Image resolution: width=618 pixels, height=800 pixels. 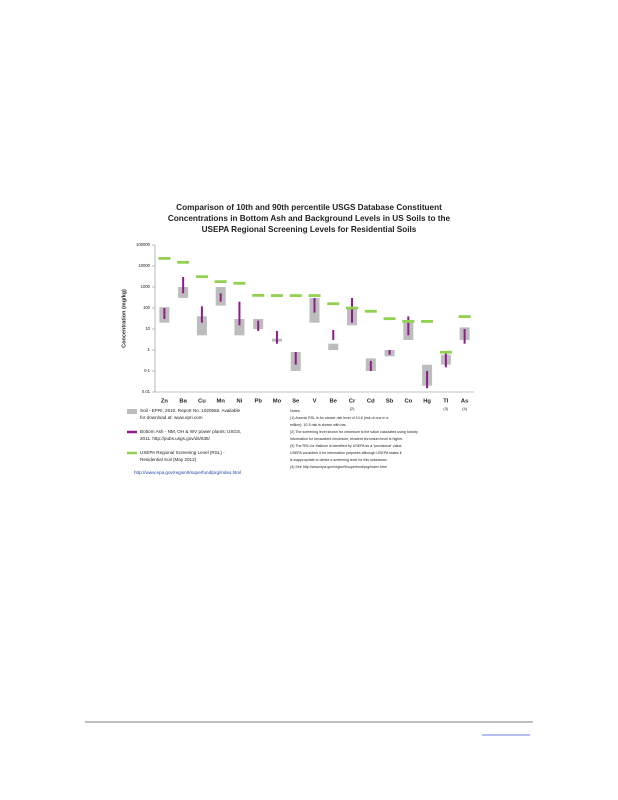 I want to click on y-tick-label: 0.01, so click(x=146, y=391).